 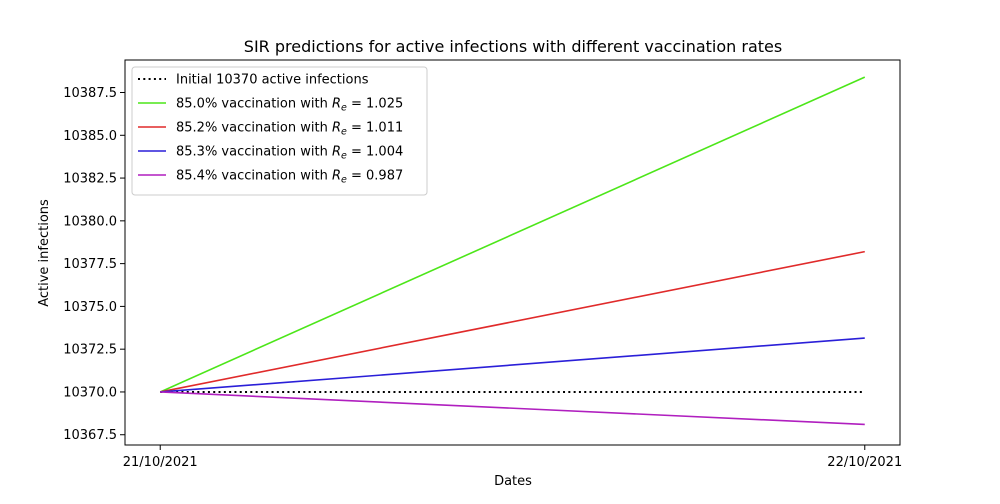 What do you see at coordinates (90, 93) in the screenshot?
I see `y-tick-label: 10387.5` at bounding box center [90, 93].